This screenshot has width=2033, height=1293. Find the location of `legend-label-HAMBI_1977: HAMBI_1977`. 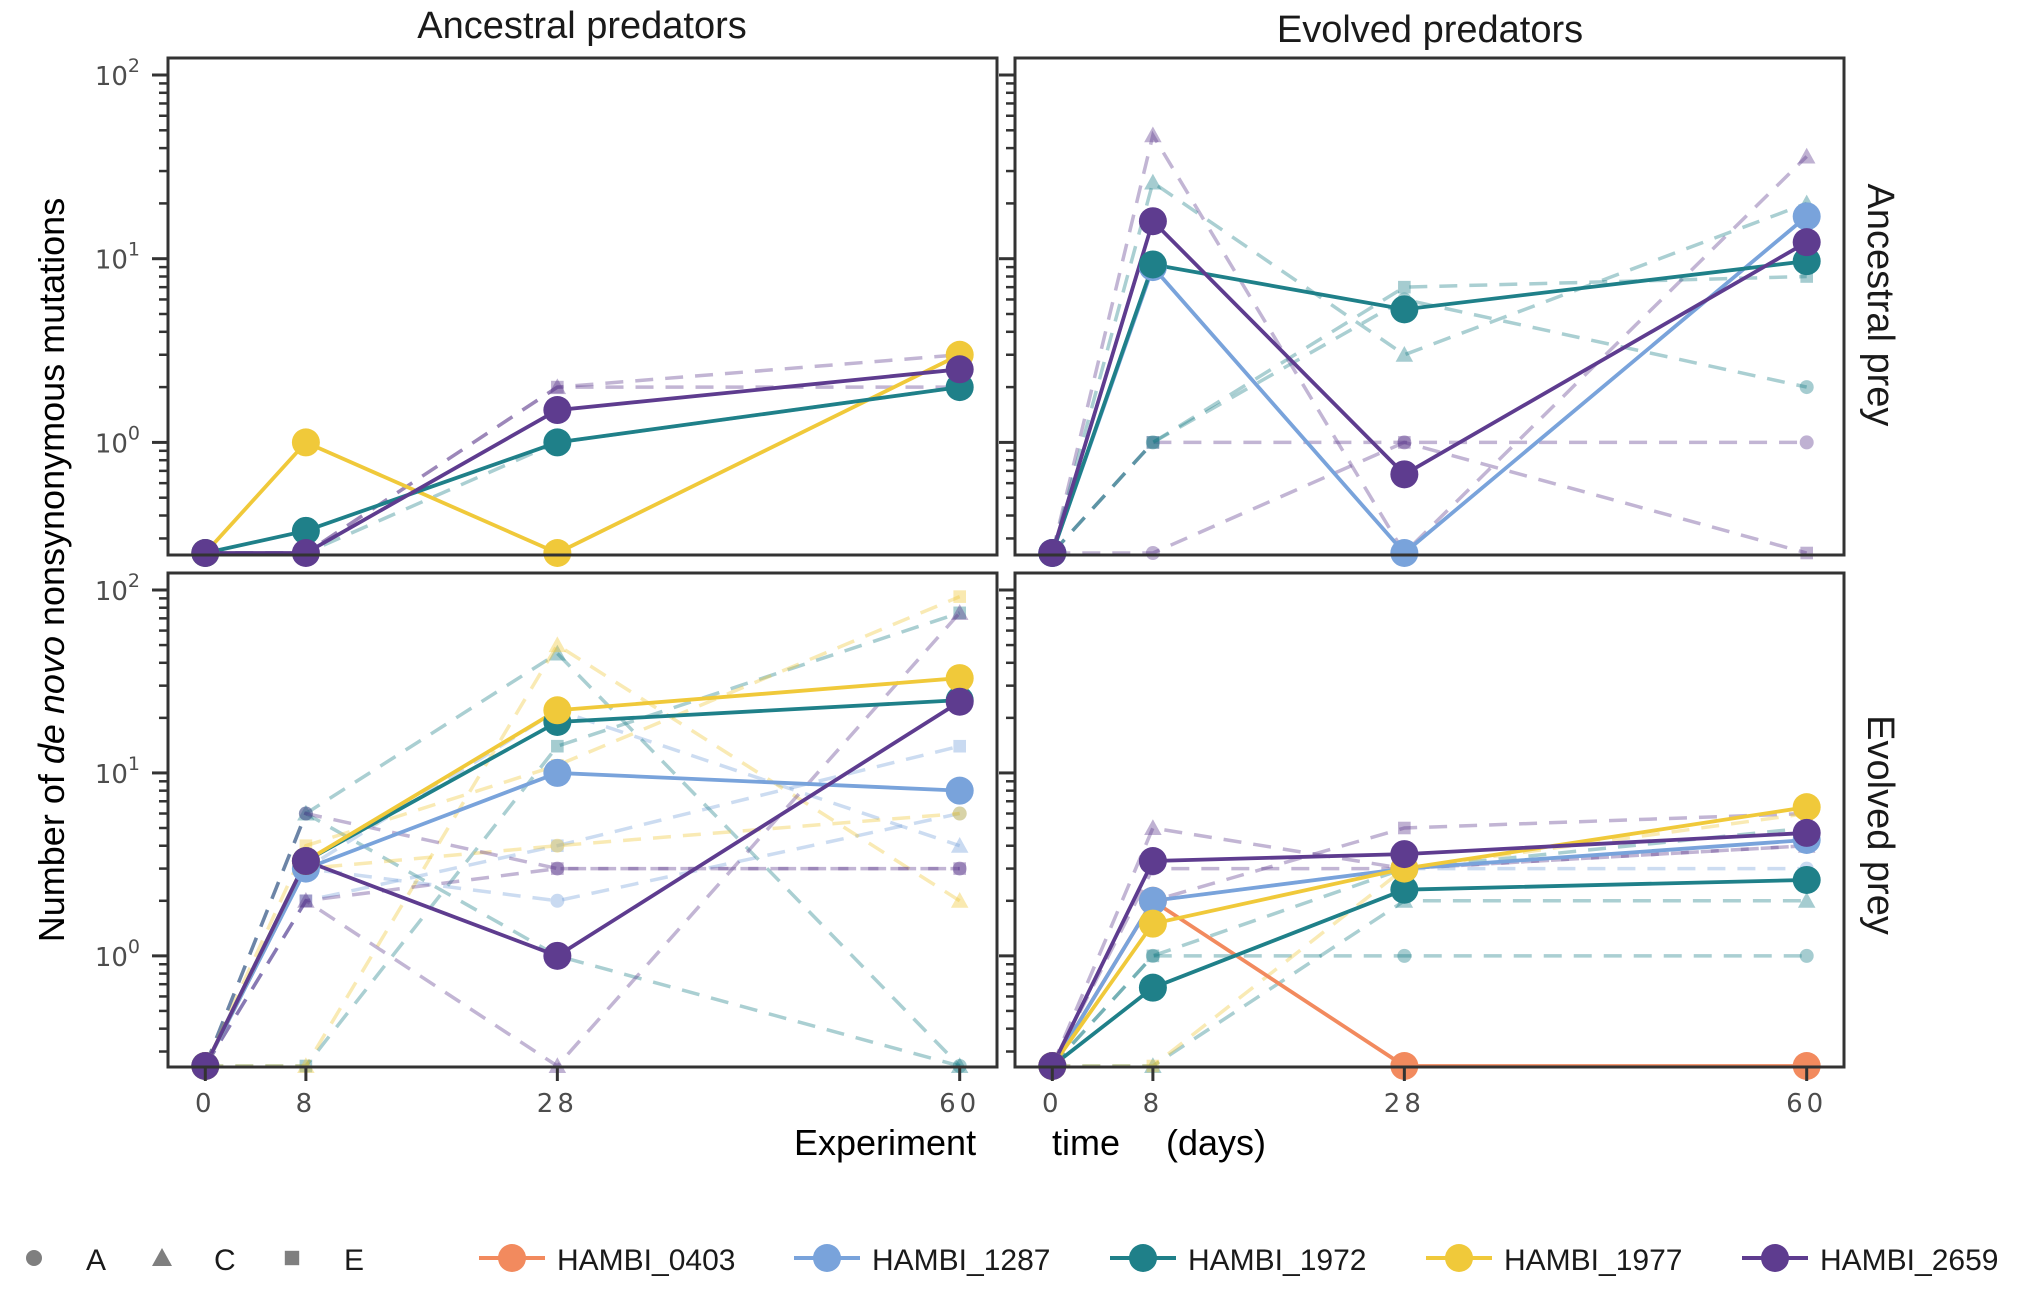

legend-label-HAMBI_1977: HAMBI_1977 is located at coordinates (1593, 1260).